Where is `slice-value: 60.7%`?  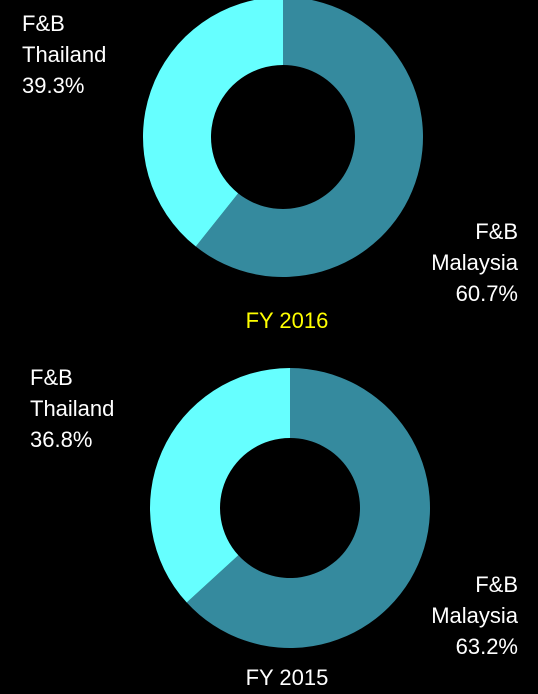
slice-value: 60.7% is located at coordinates (486, 293).